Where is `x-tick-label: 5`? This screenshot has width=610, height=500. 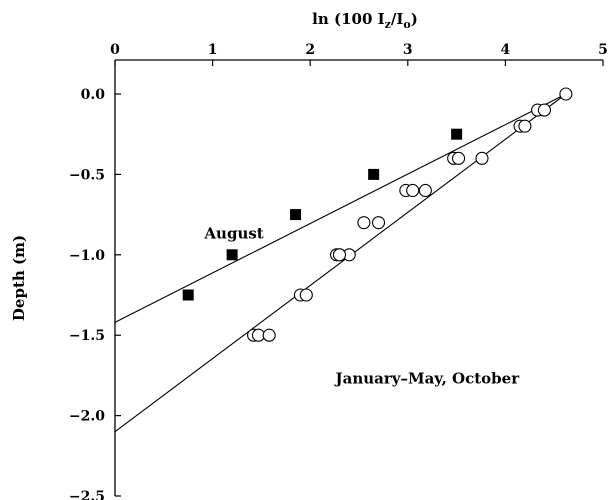
x-tick-label: 5 is located at coordinates (603, 50).